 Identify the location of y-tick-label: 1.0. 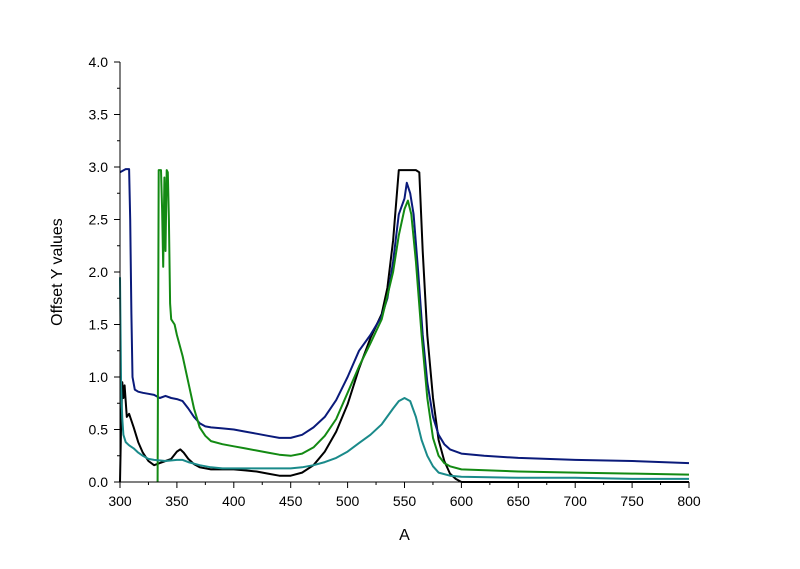
(99, 377).